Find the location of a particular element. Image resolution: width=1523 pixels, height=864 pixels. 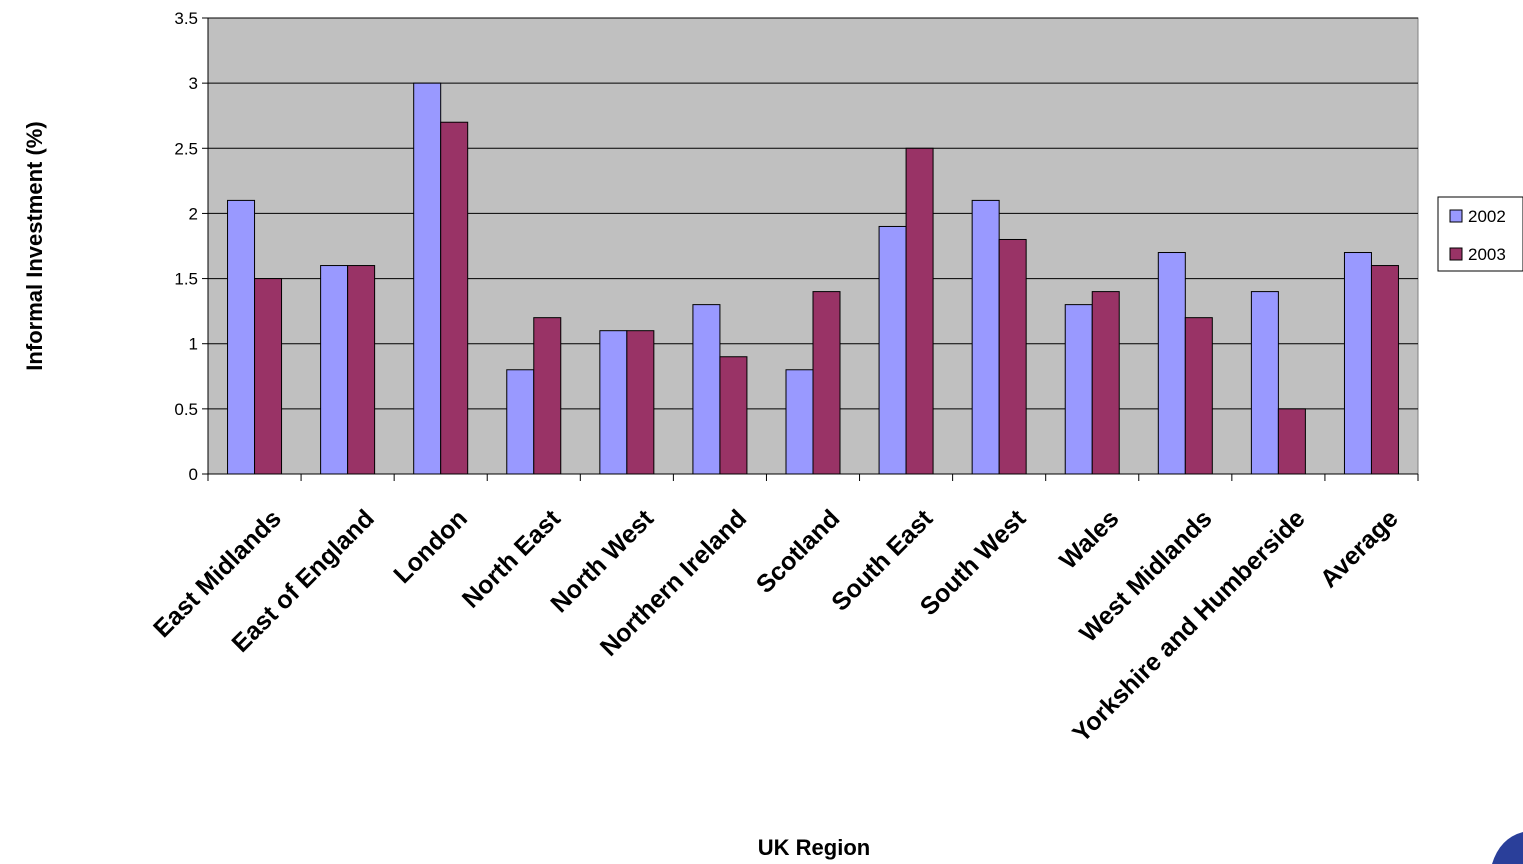

x-axis-title: UK Region is located at coordinates (814, 847).